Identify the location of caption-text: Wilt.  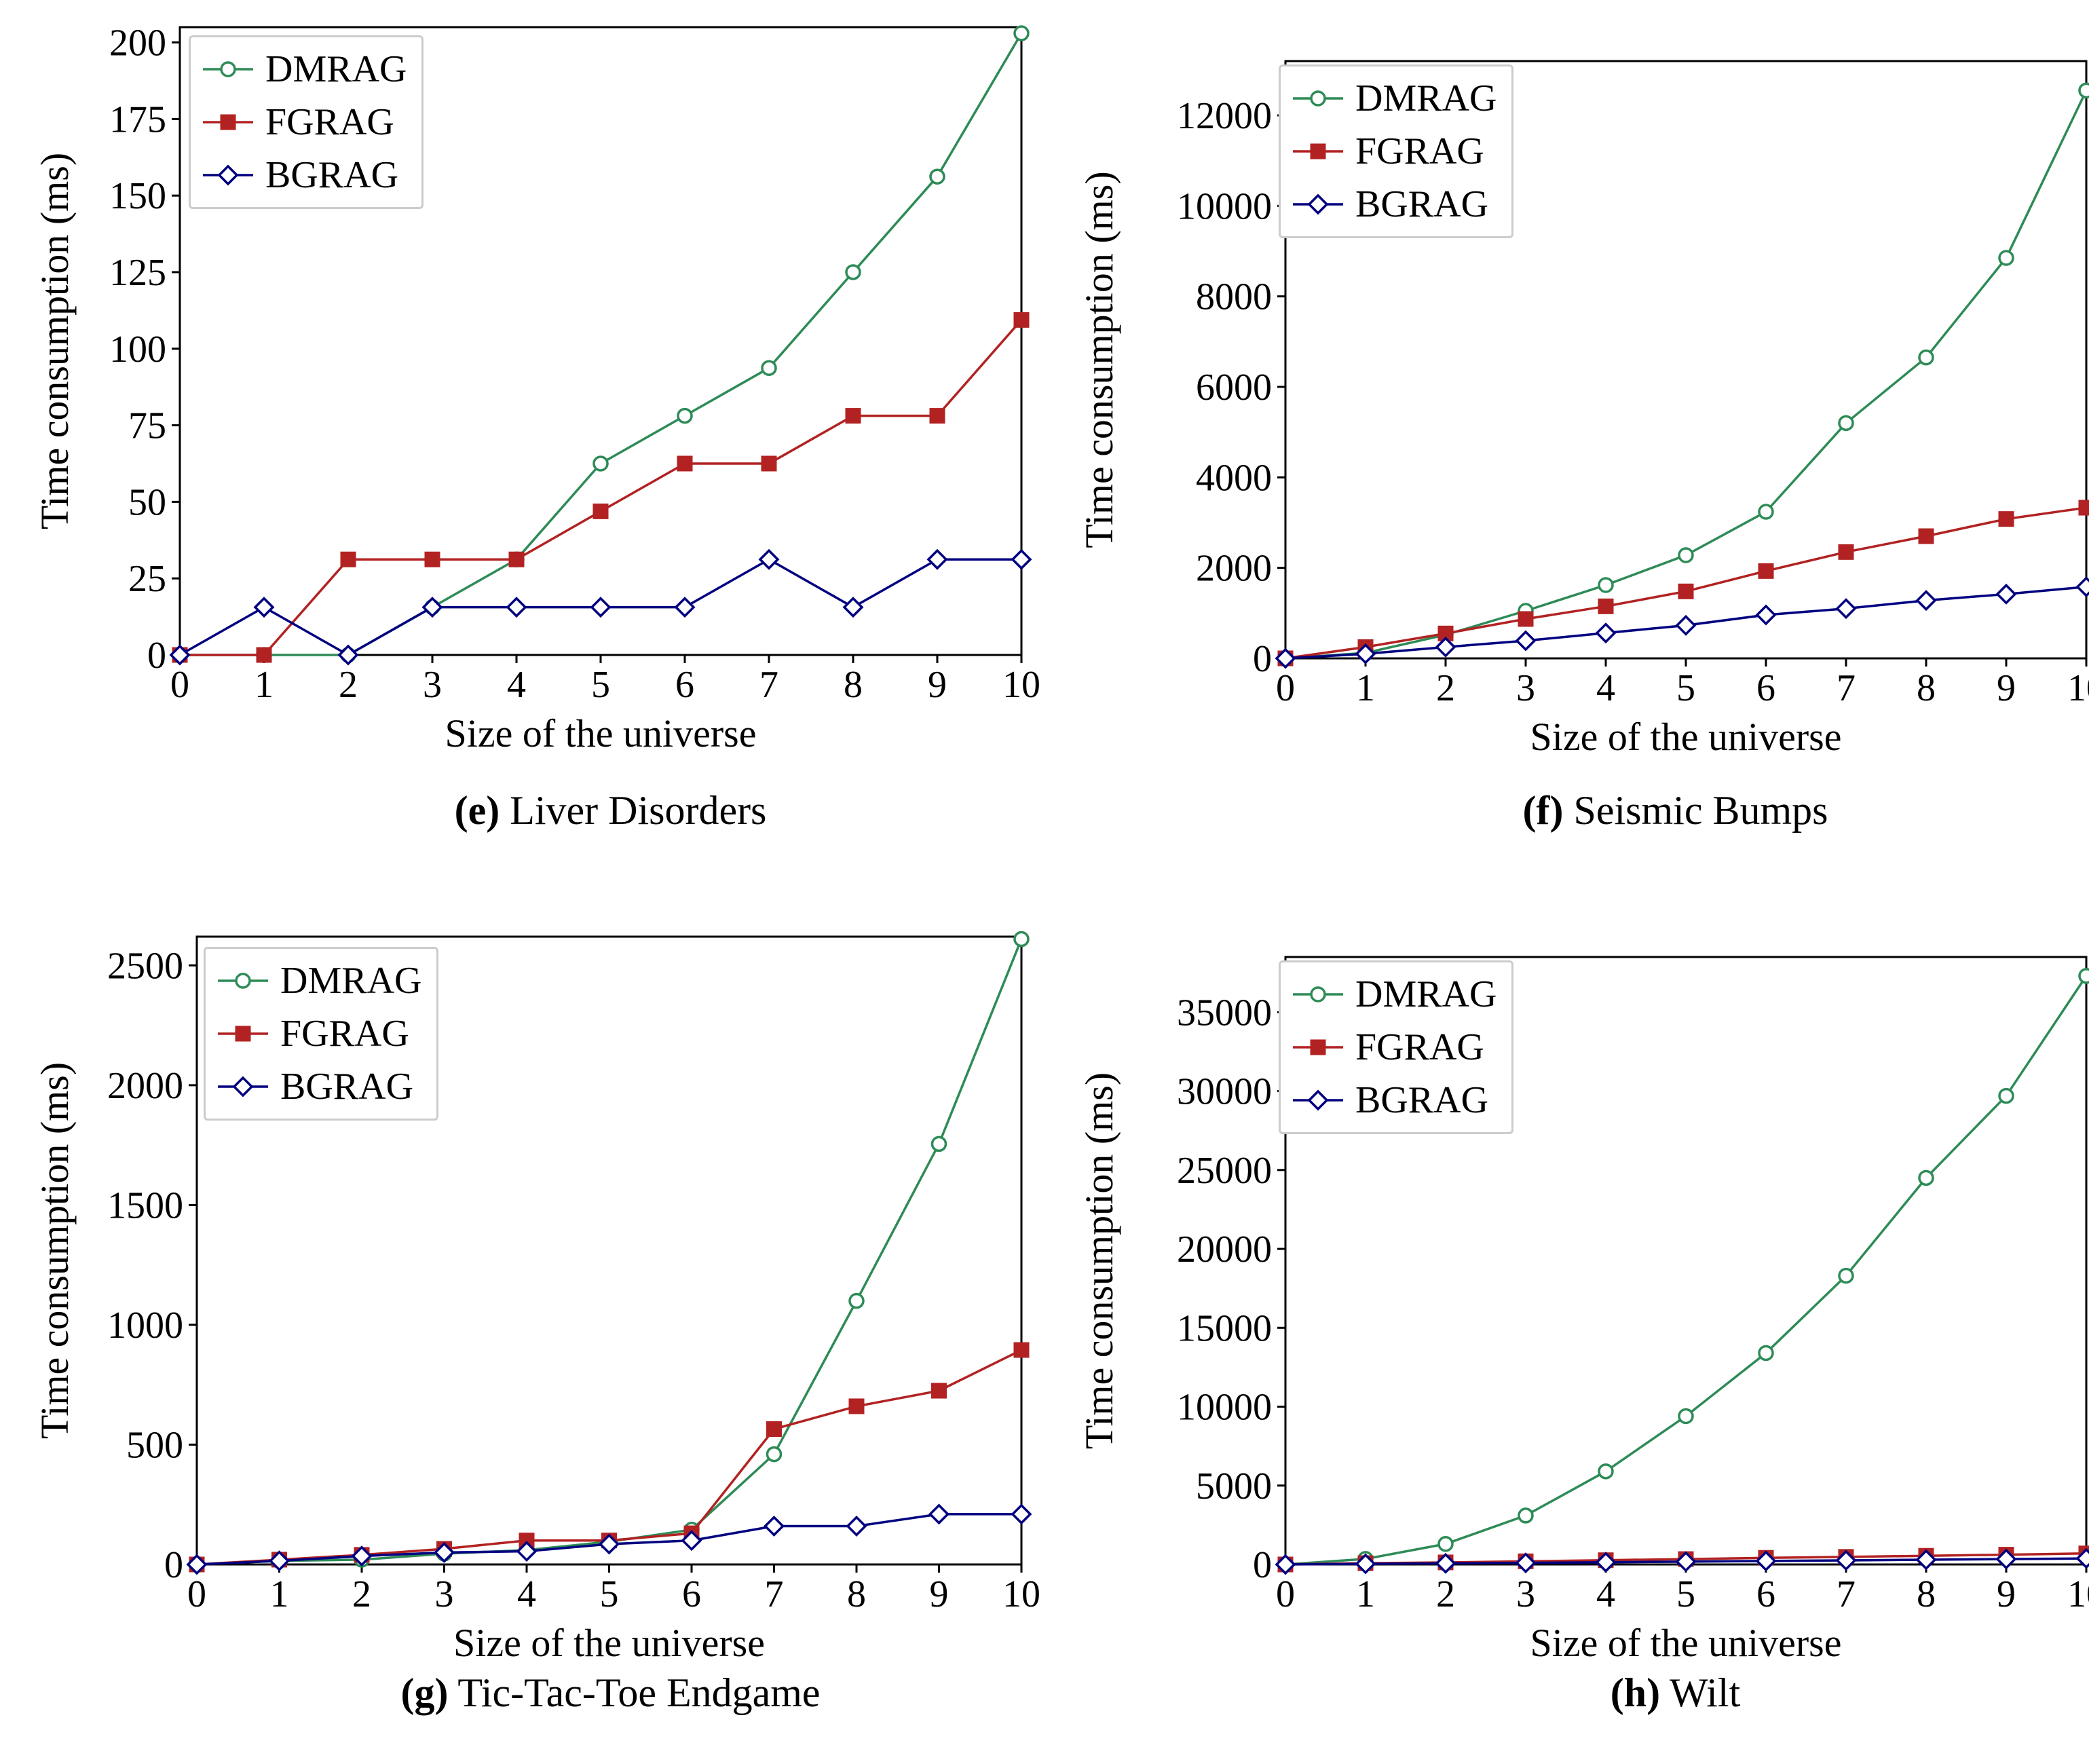
(1705, 1693).